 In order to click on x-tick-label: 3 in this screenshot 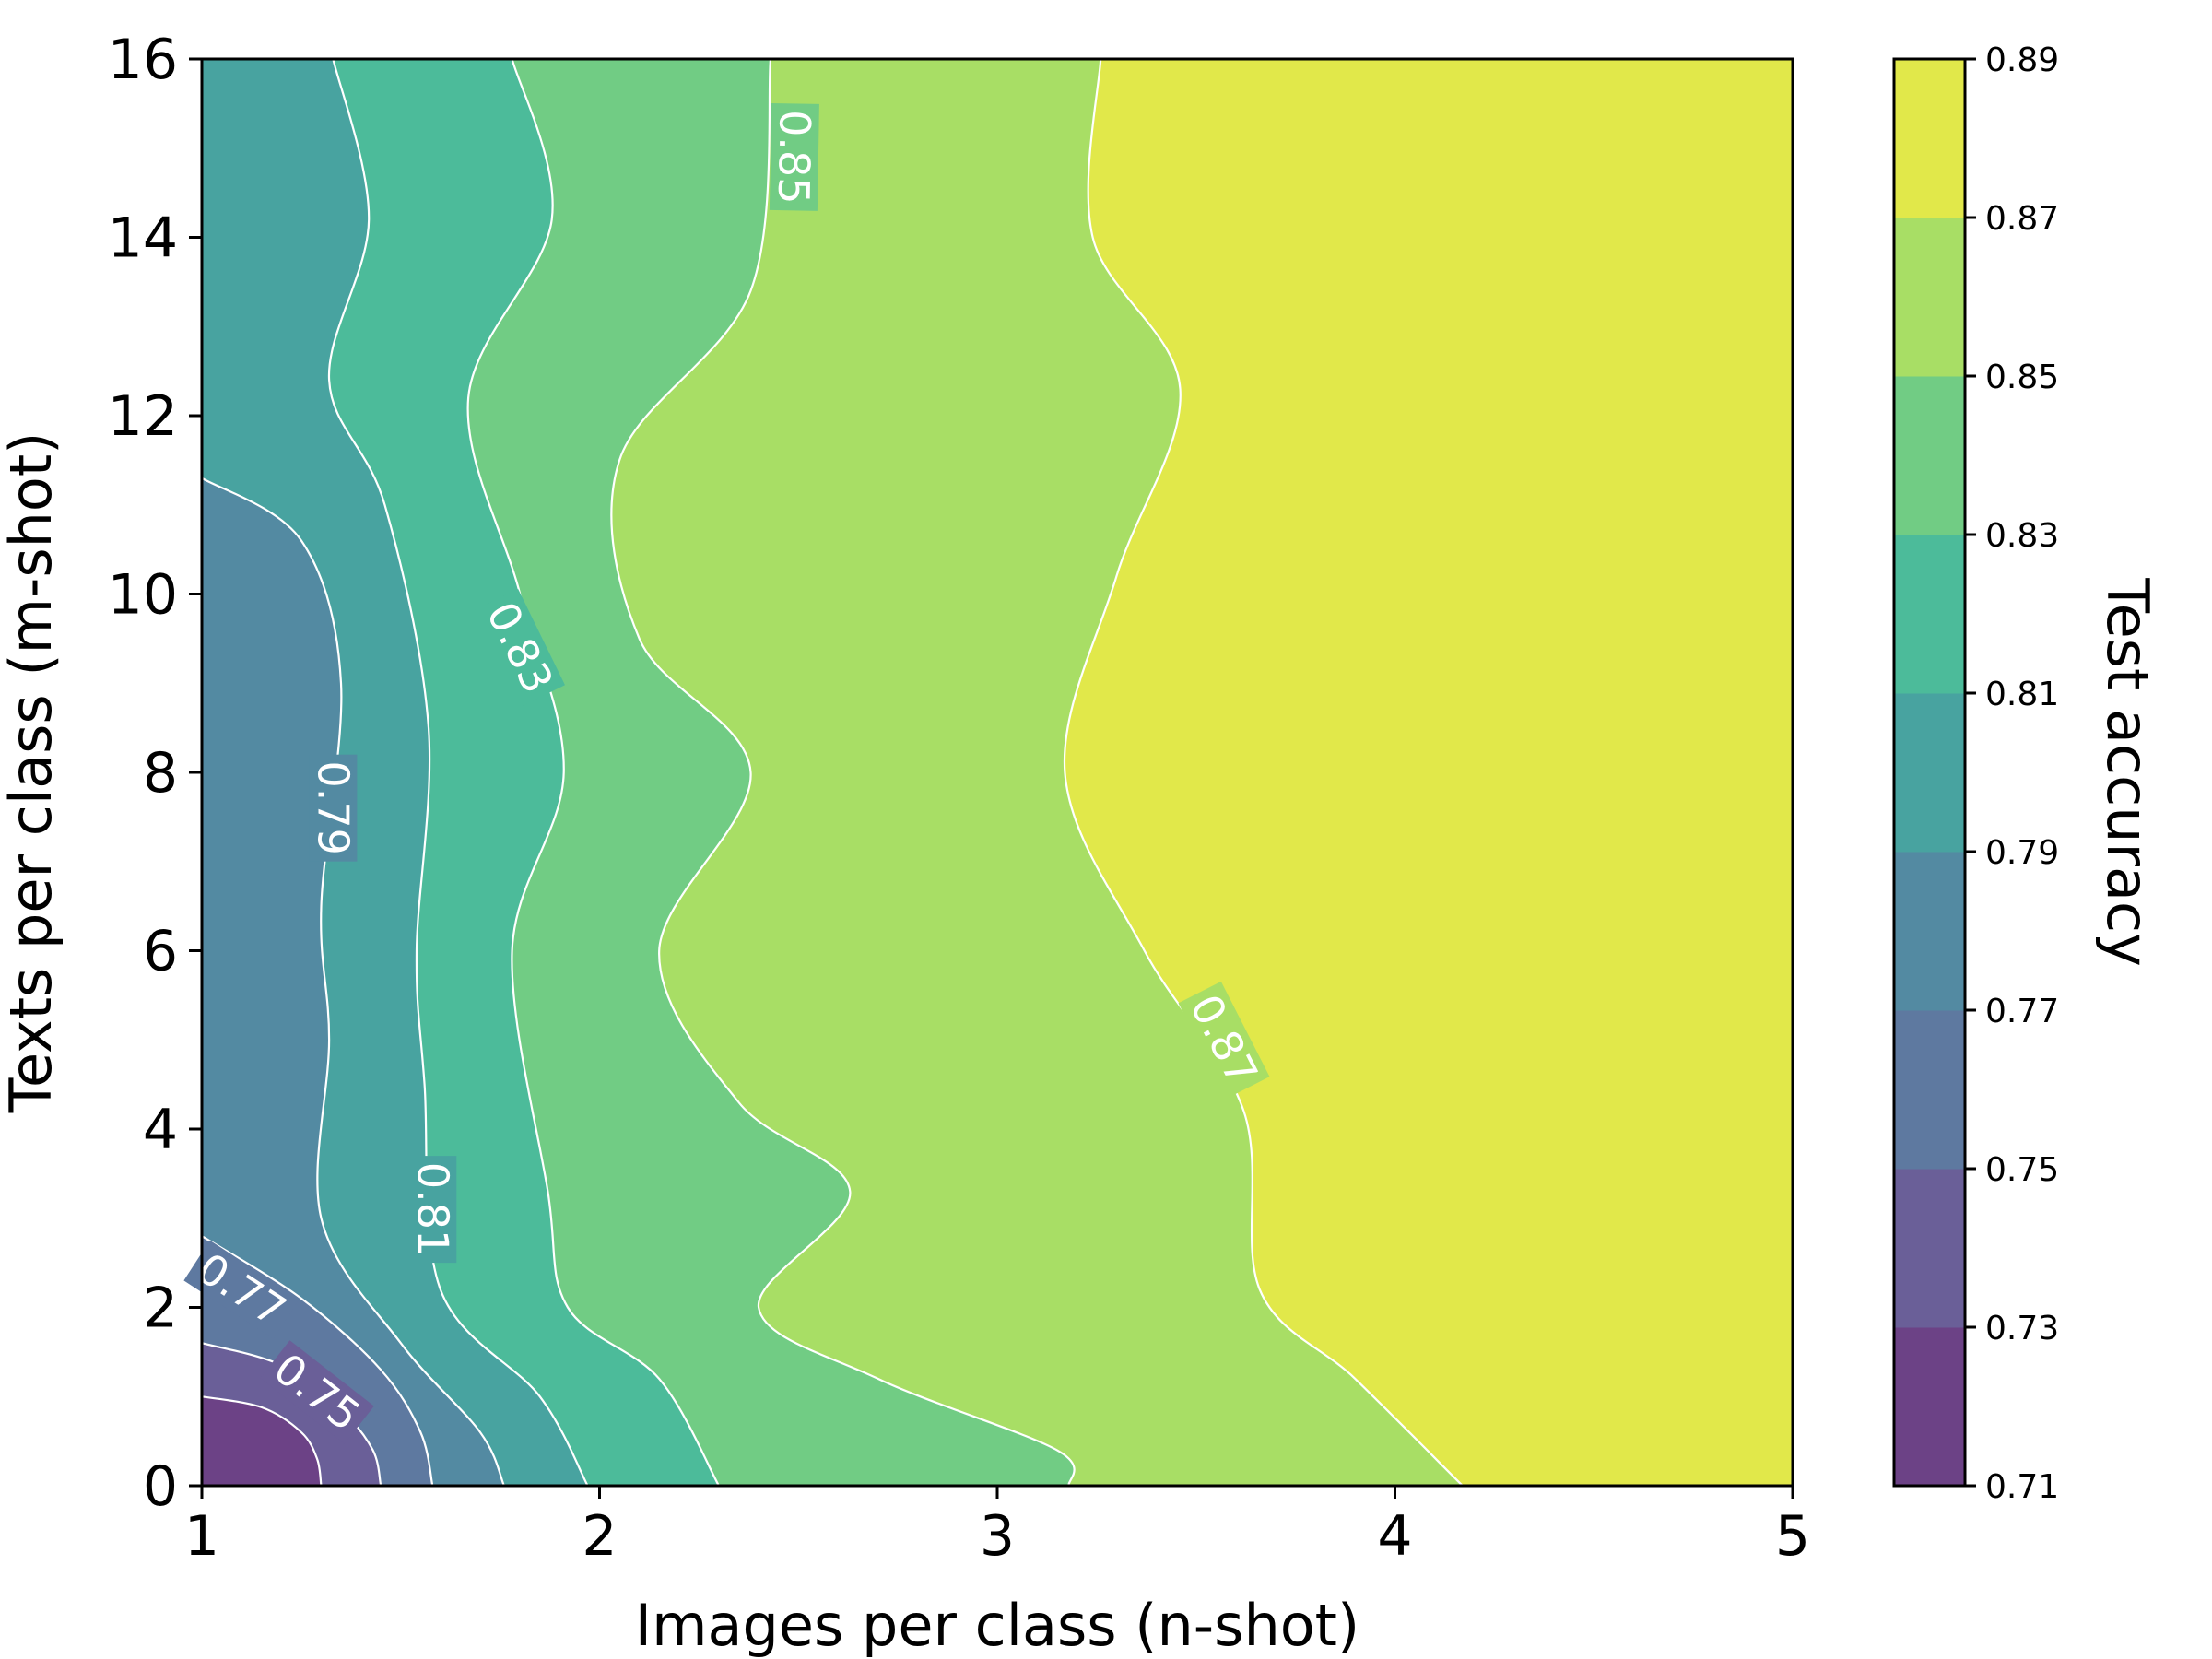, I will do `click(997, 1536)`.